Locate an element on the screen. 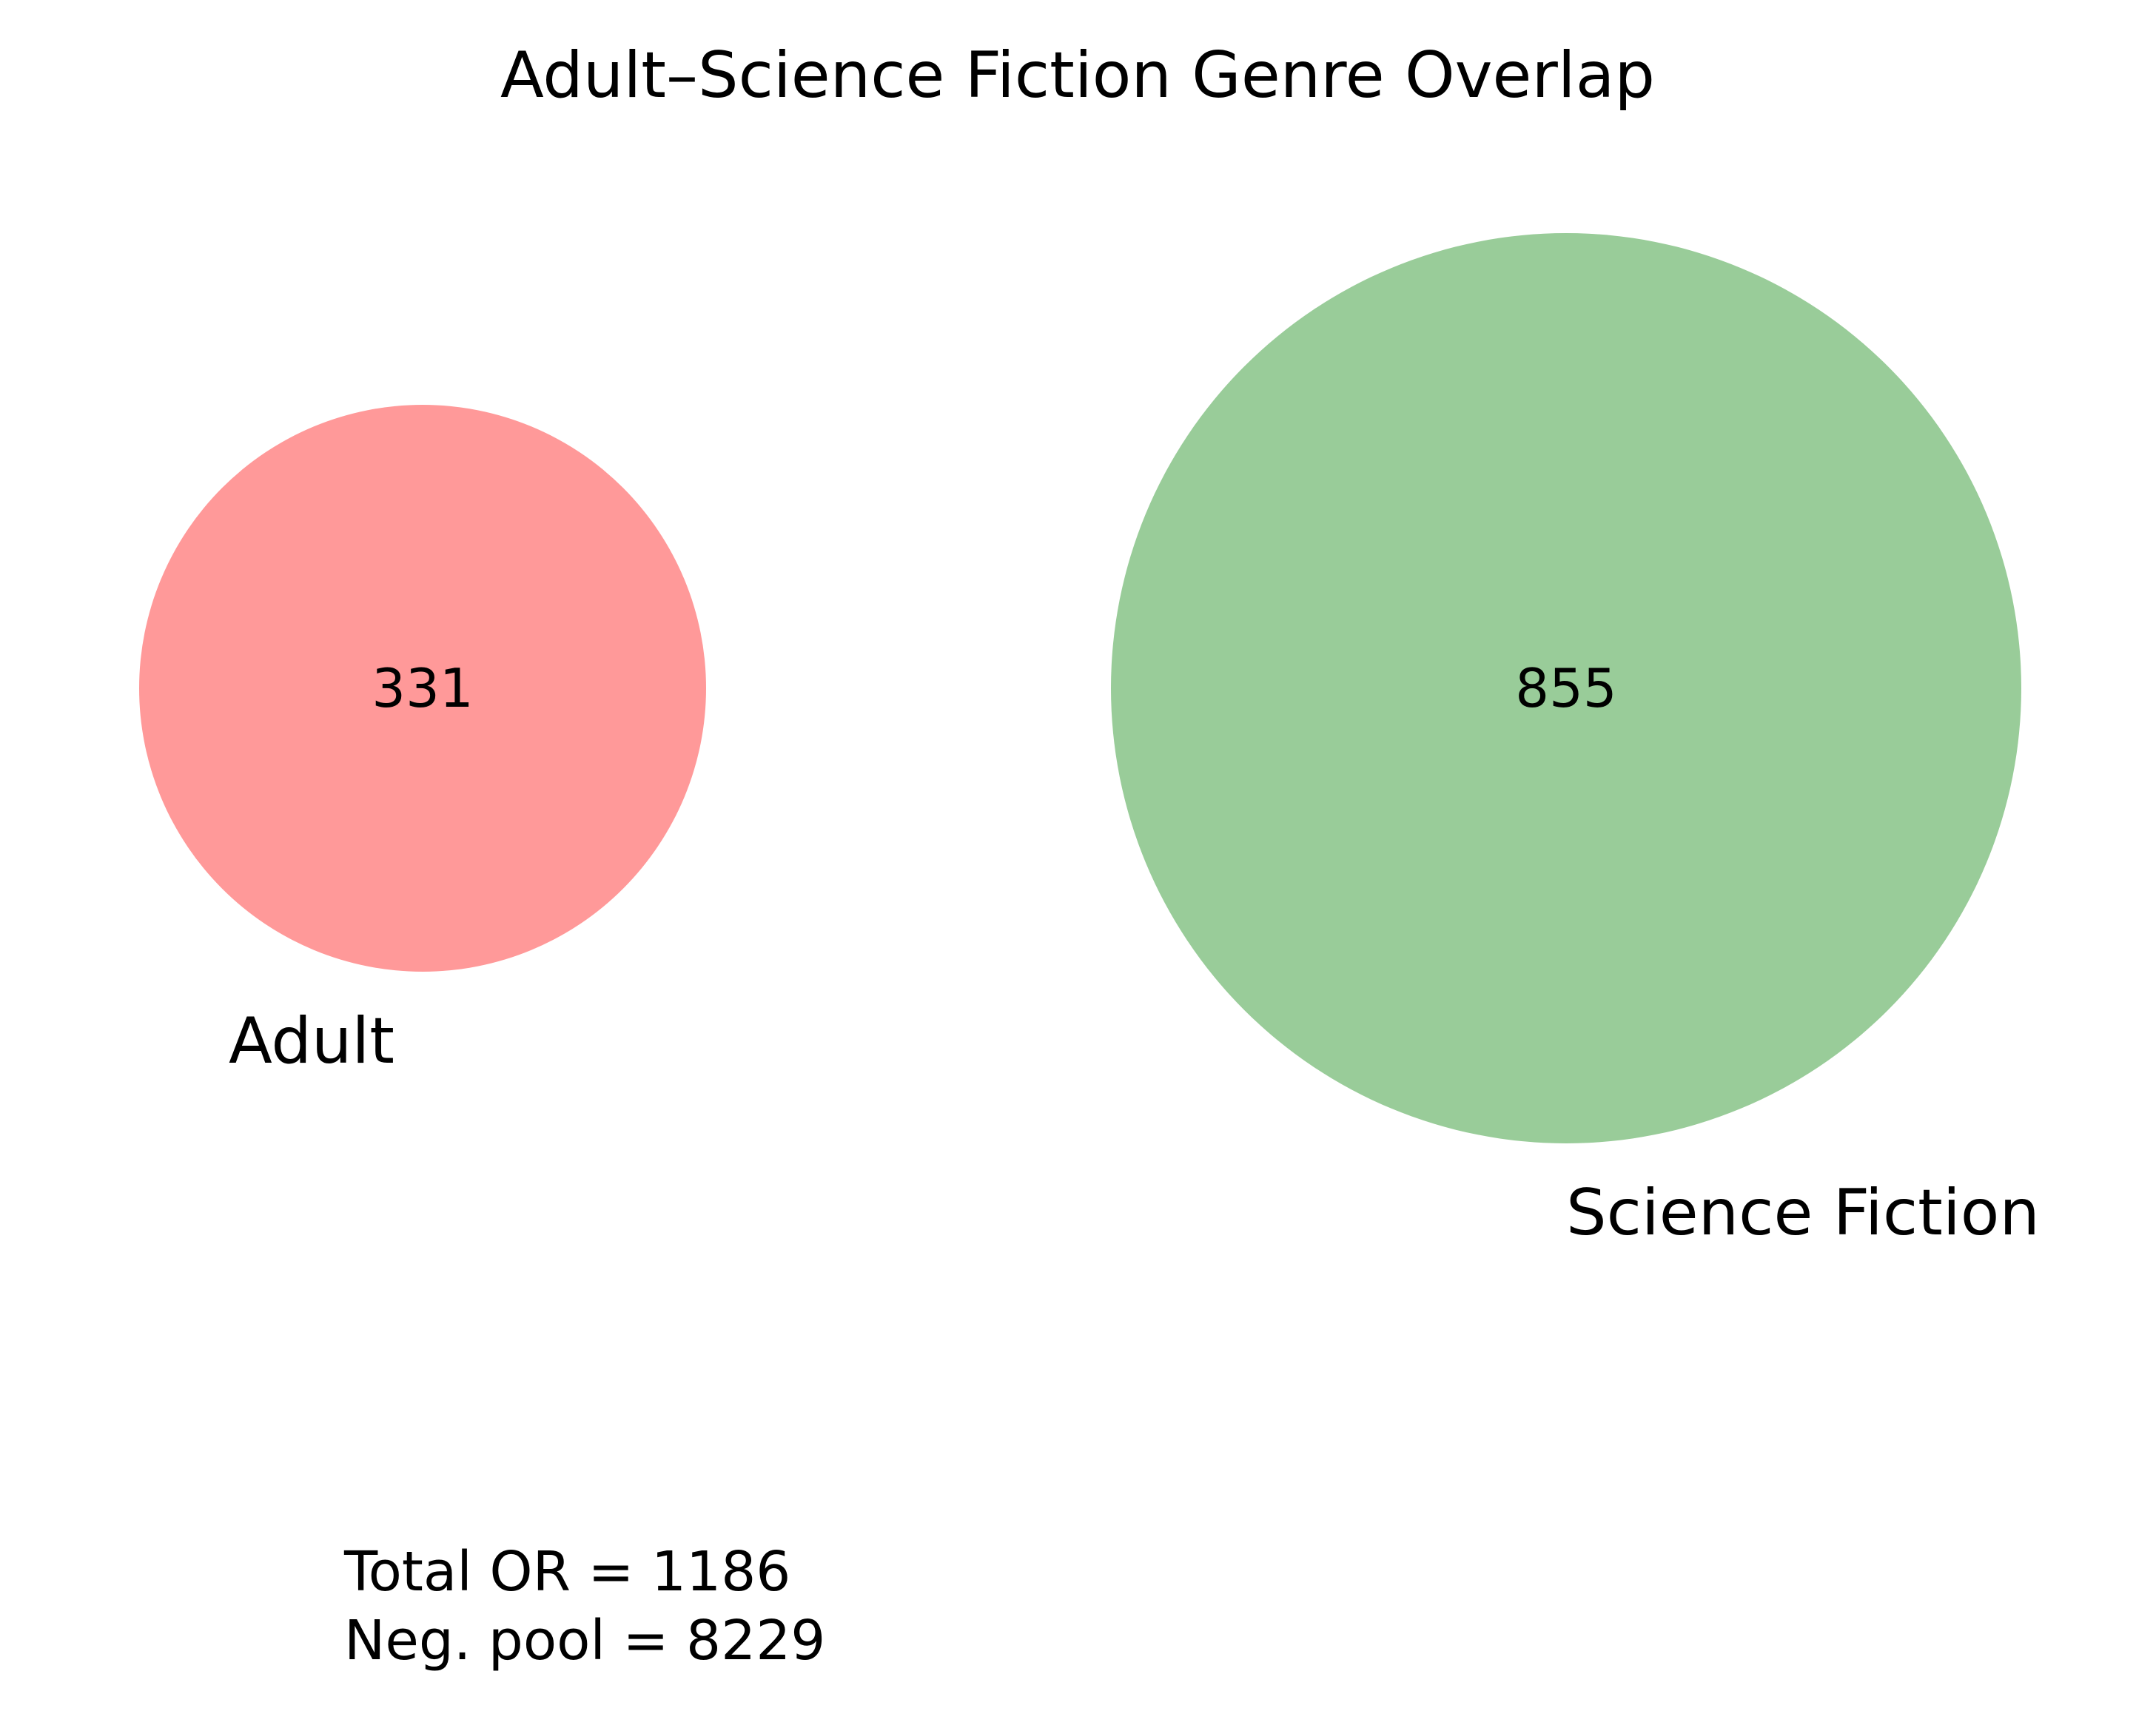 The height and width of the screenshot is (1711, 2156). venn-circle-adult is located at coordinates (423, 689).